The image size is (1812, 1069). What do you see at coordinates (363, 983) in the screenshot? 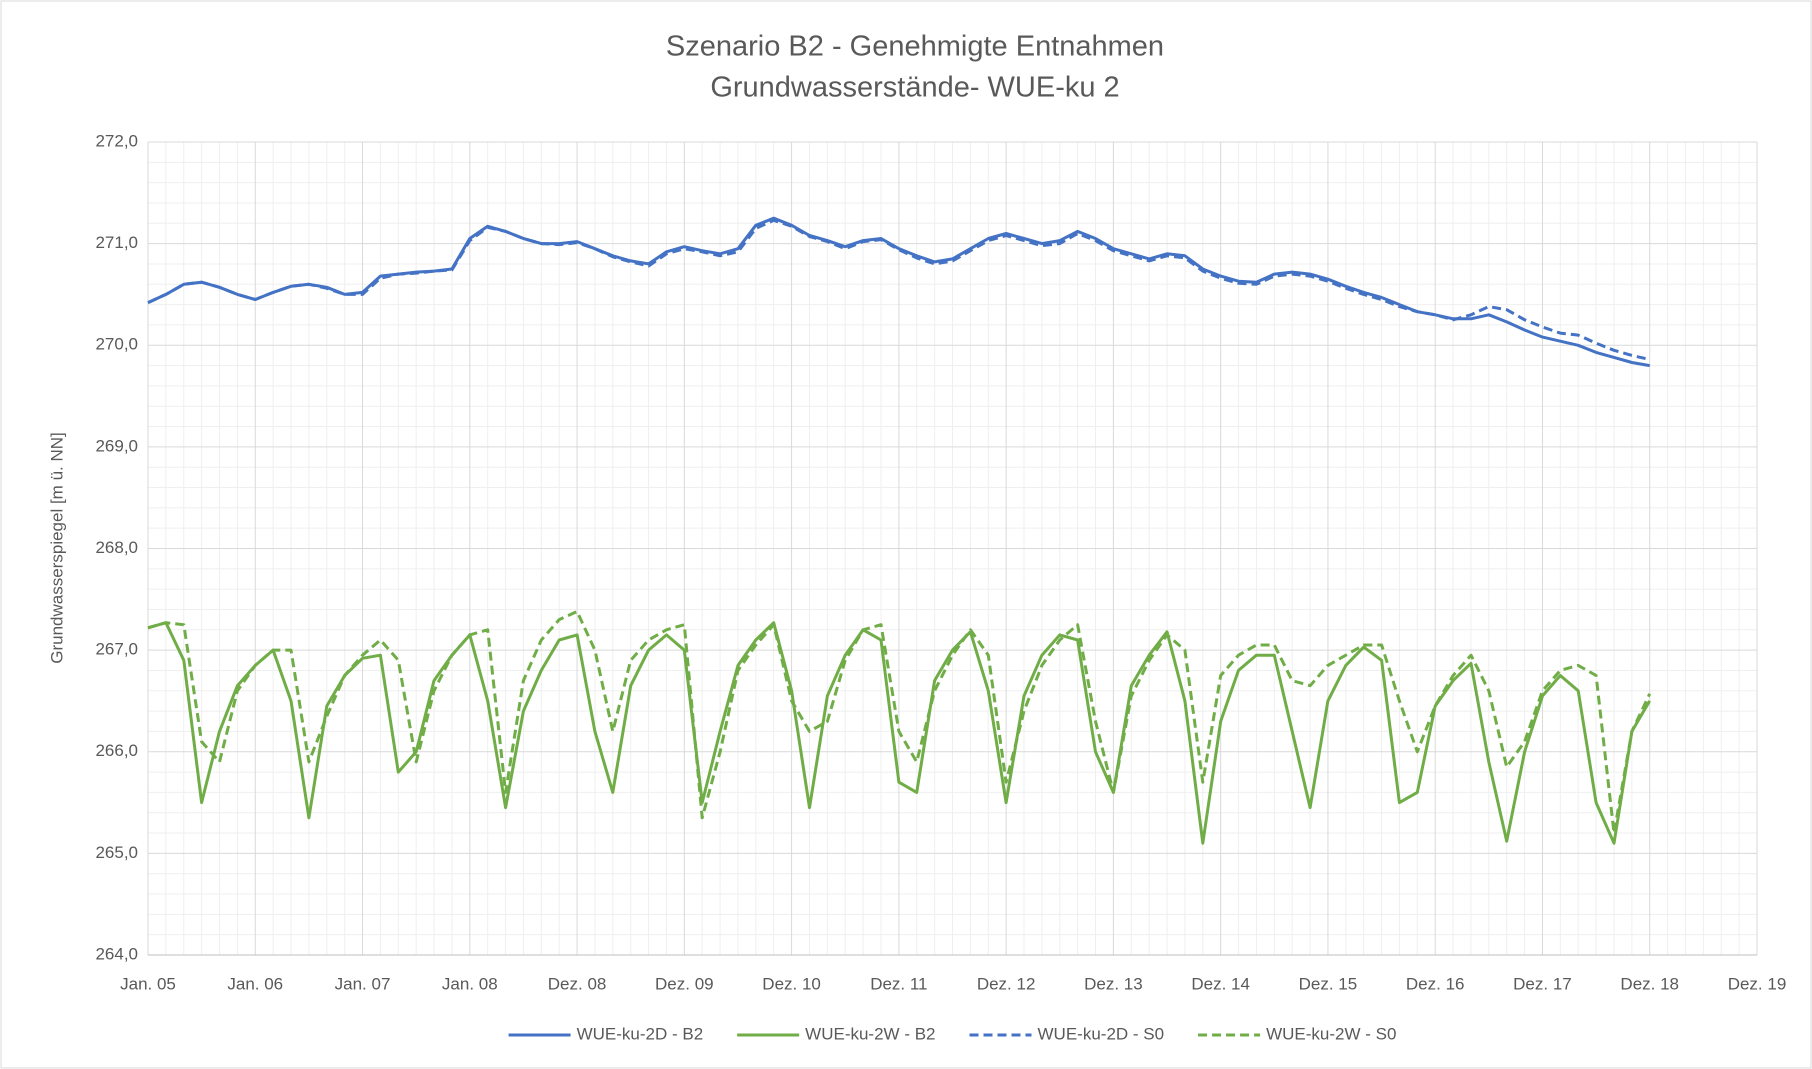
I see `x-tick-label: Jan. 07` at bounding box center [363, 983].